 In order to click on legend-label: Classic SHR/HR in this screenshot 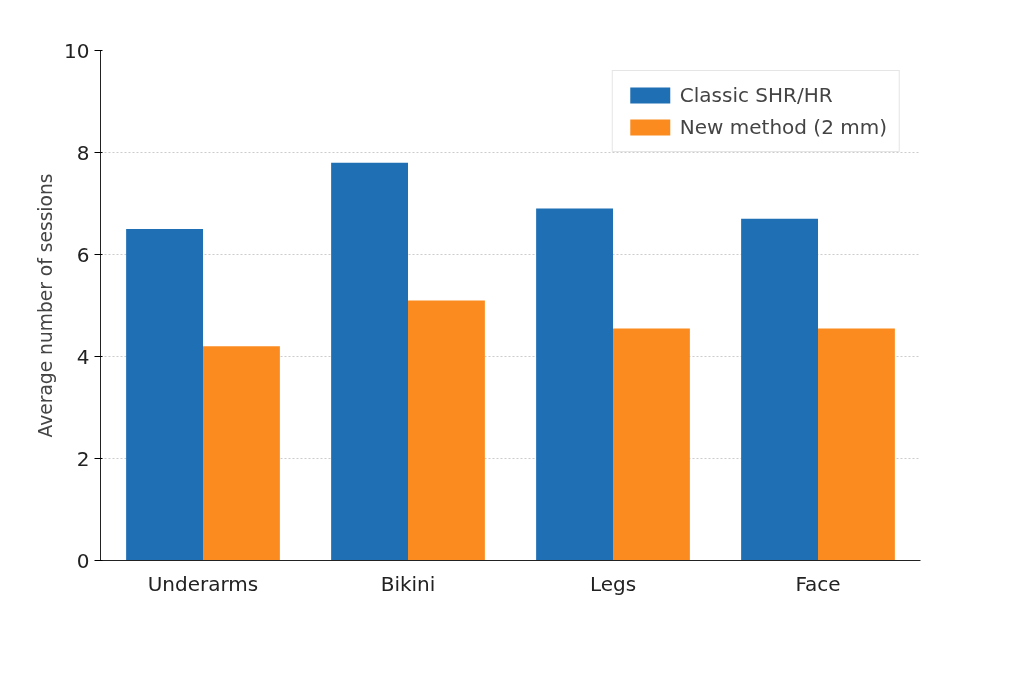, I will do `click(756, 95)`.